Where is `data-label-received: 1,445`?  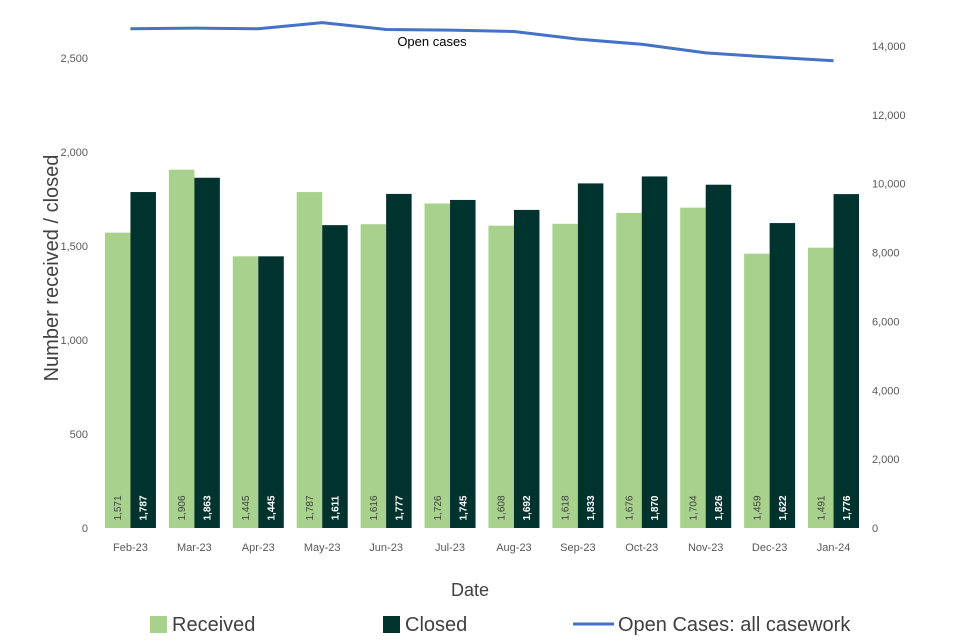
data-label-received: 1,445 is located at coordinates (246, 507).